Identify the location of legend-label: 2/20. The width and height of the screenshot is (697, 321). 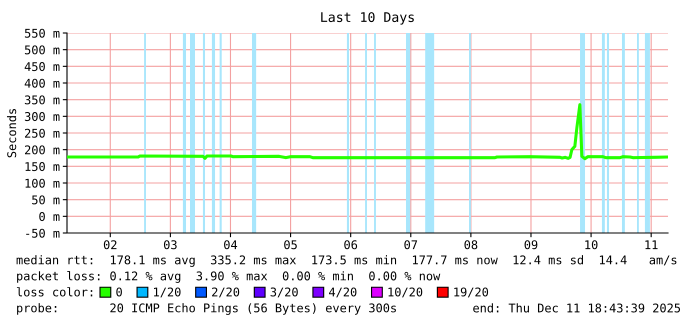
(226, 292).